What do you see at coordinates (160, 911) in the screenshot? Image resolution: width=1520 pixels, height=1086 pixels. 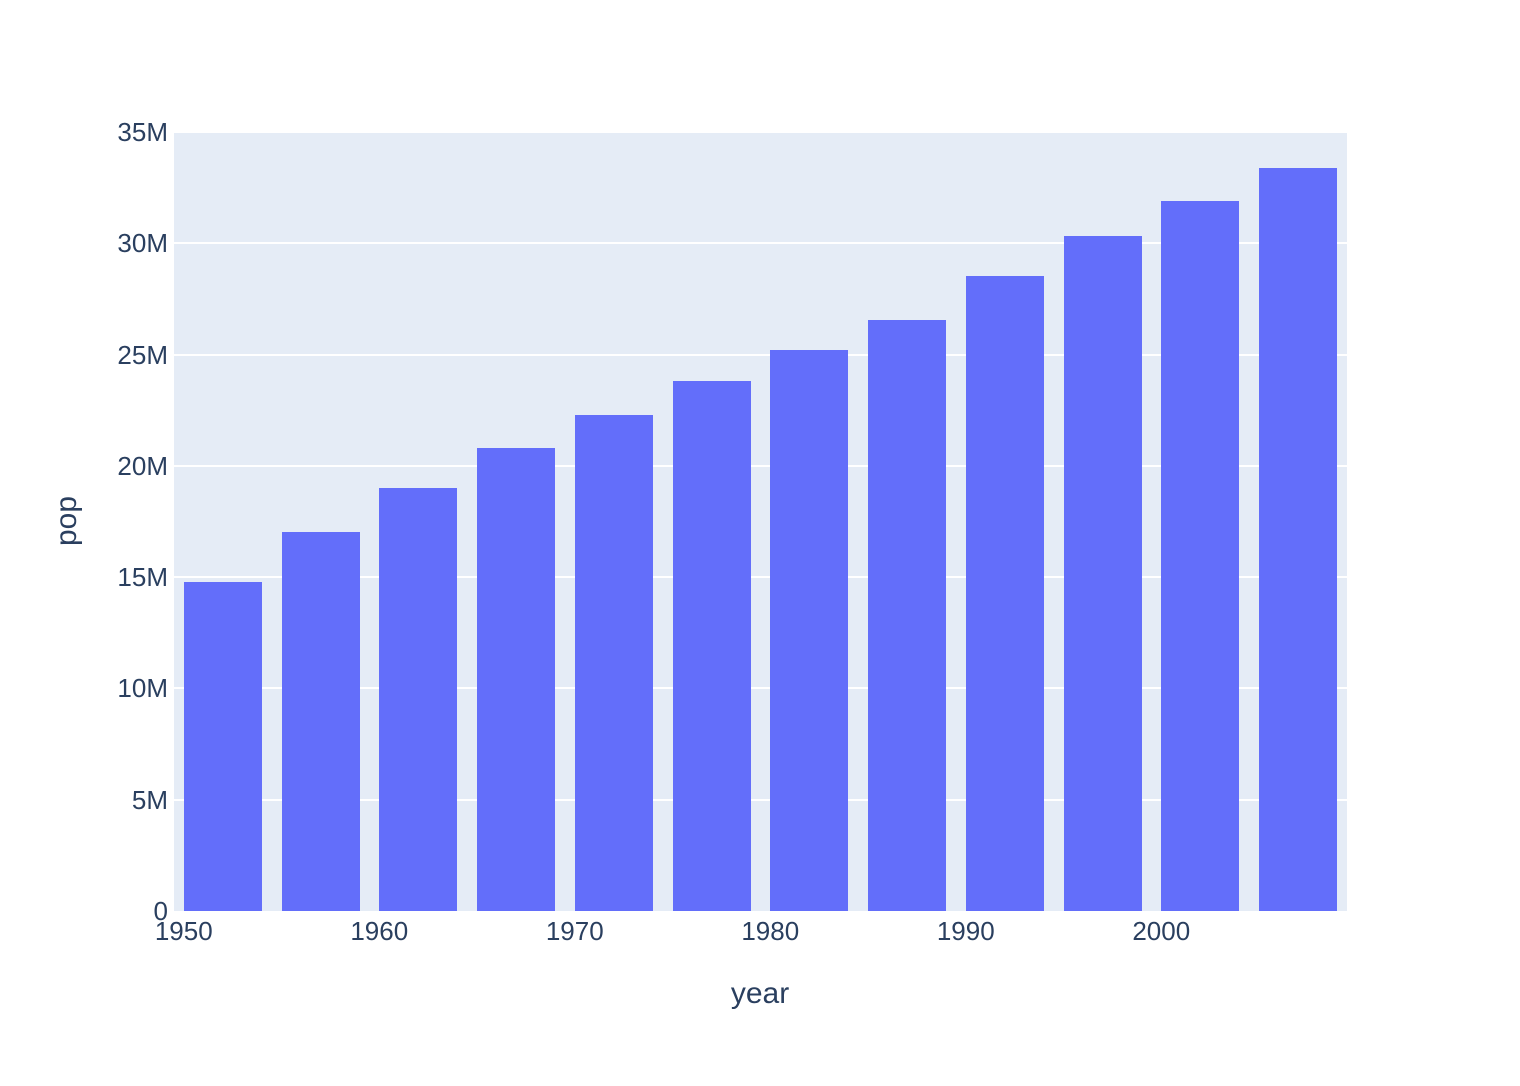 I see `y-tick-label-0: 0` at bounding box center [160, 911].